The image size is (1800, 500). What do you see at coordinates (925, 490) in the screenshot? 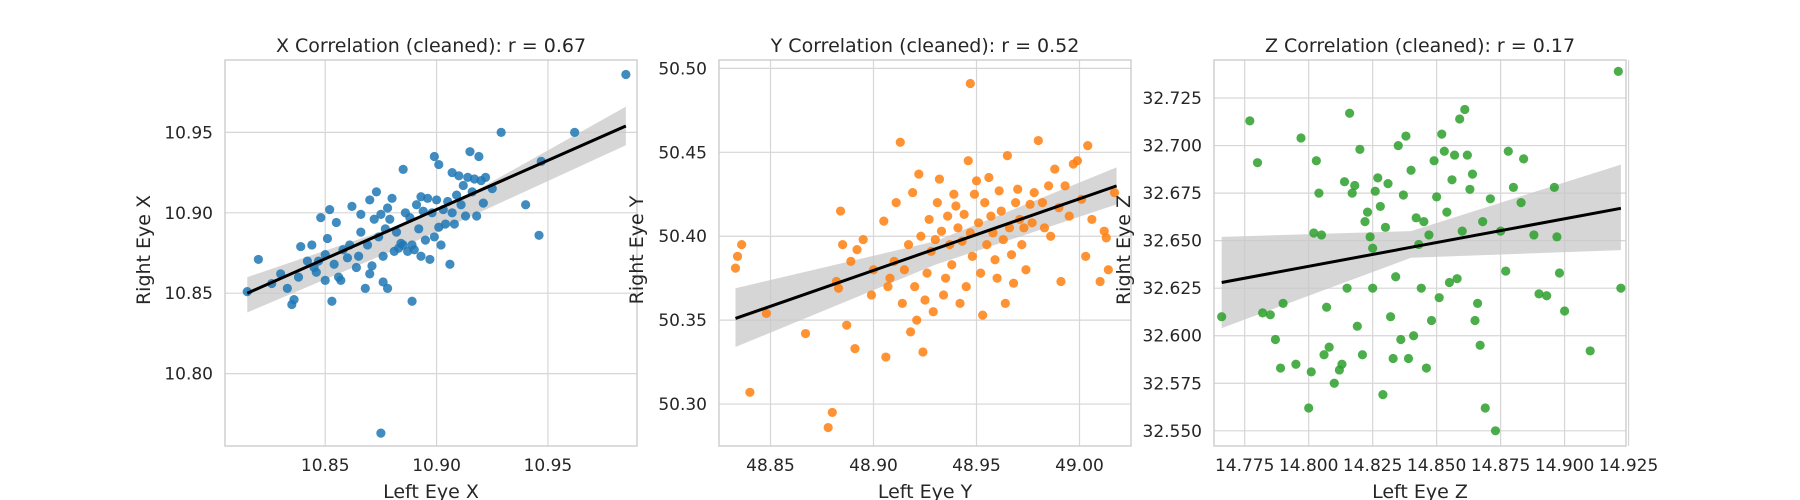
I see `x-axis-label: Left Eye Y` at bounding box center [925, 490].